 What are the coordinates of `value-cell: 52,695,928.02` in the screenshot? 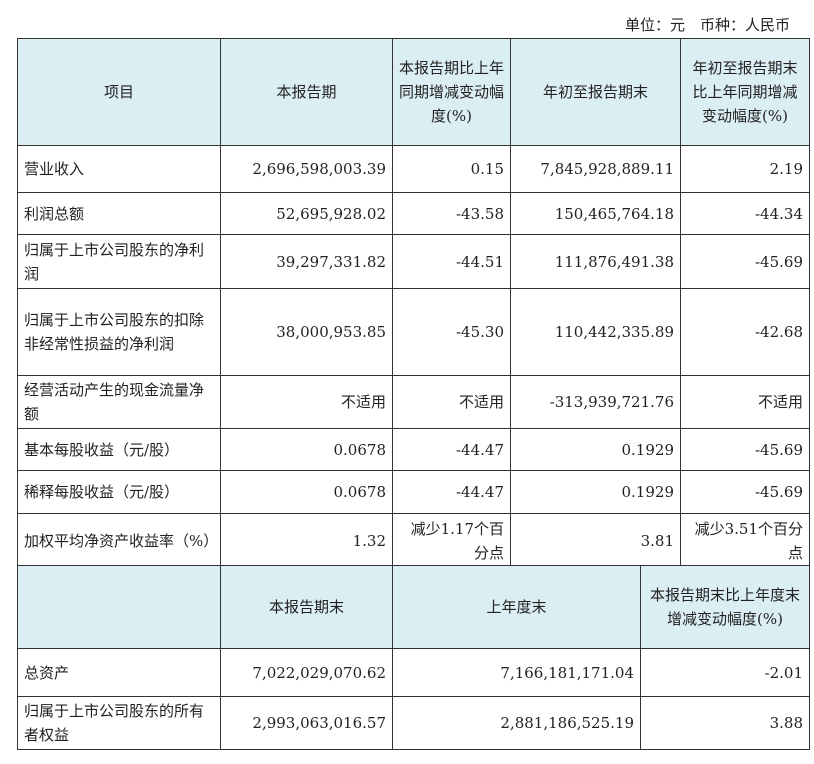 It's located at (306, 213).